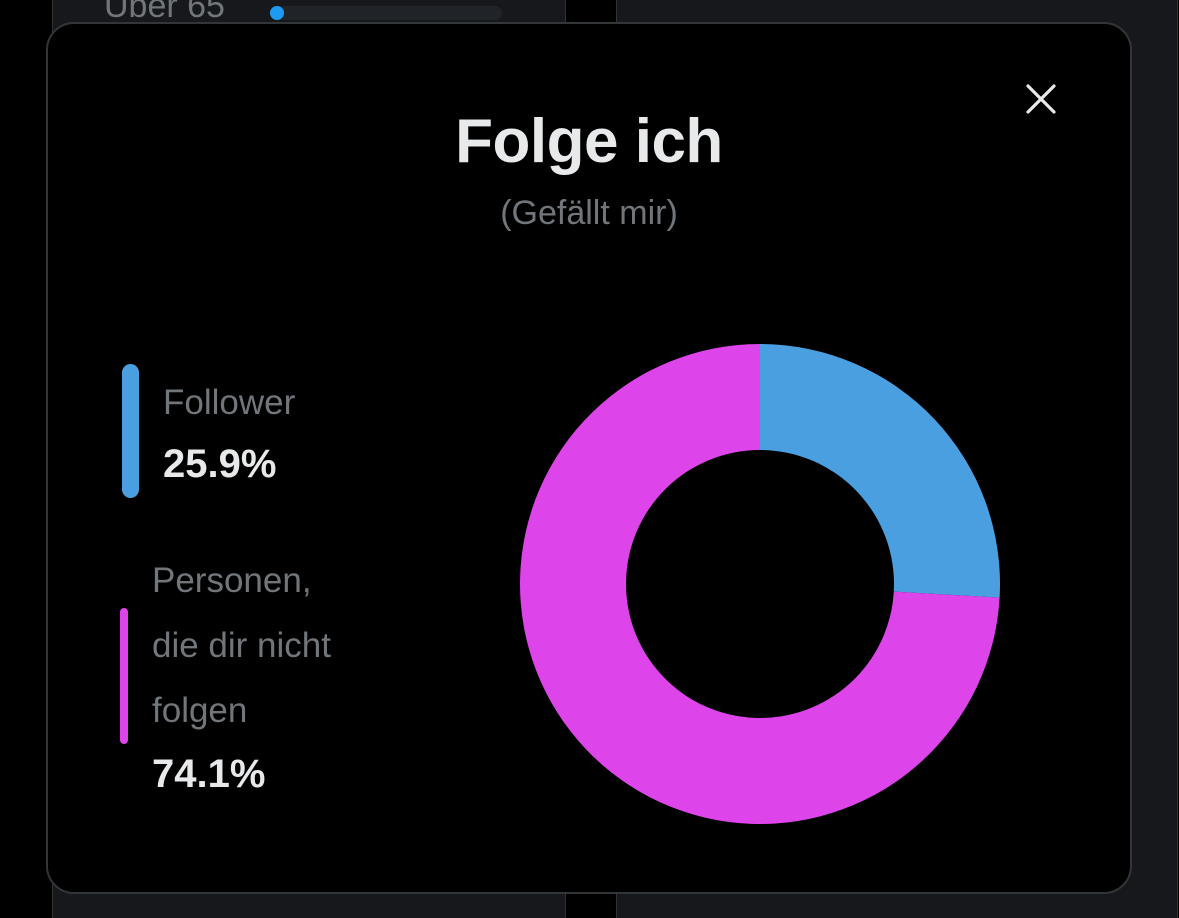  What do you see at coordinates (232, 580) in the screenshot?
I see `legend-label-line: Personen,` at bounding box center [232, 580].